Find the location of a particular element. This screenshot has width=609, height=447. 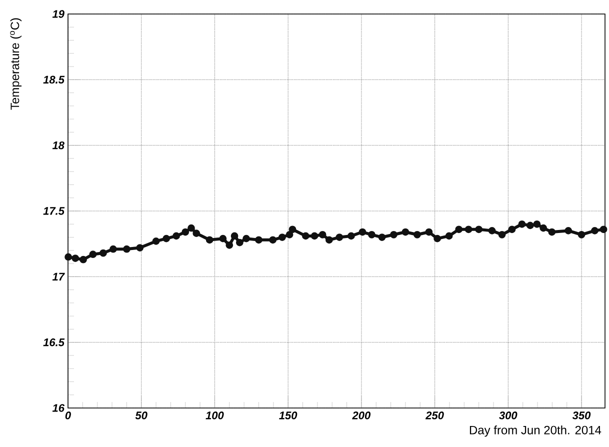

y-tick-label: 17.5 is located at coordinates (54, 211).